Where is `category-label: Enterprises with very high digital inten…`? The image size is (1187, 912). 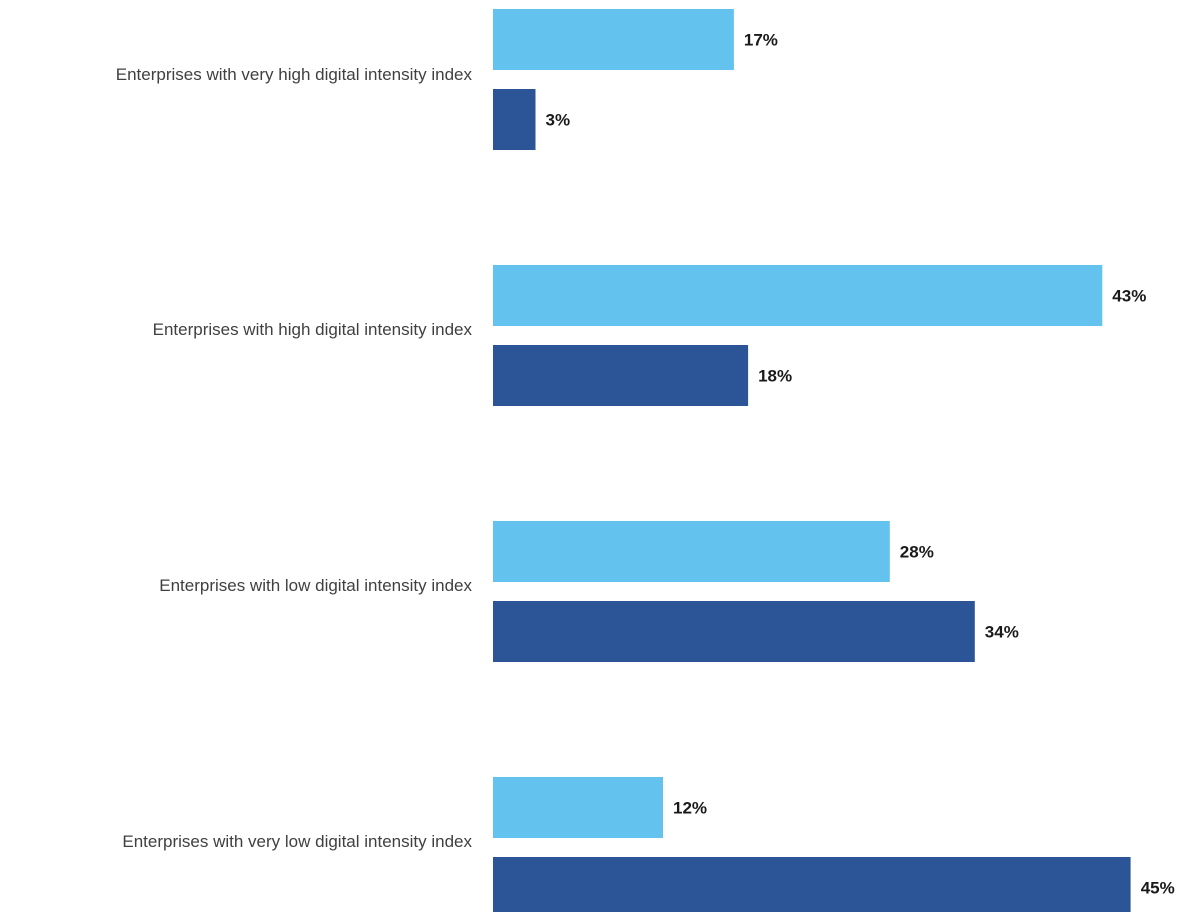 category-label: Enterprises with very high digital inten… is located at coordinates (294, 74).